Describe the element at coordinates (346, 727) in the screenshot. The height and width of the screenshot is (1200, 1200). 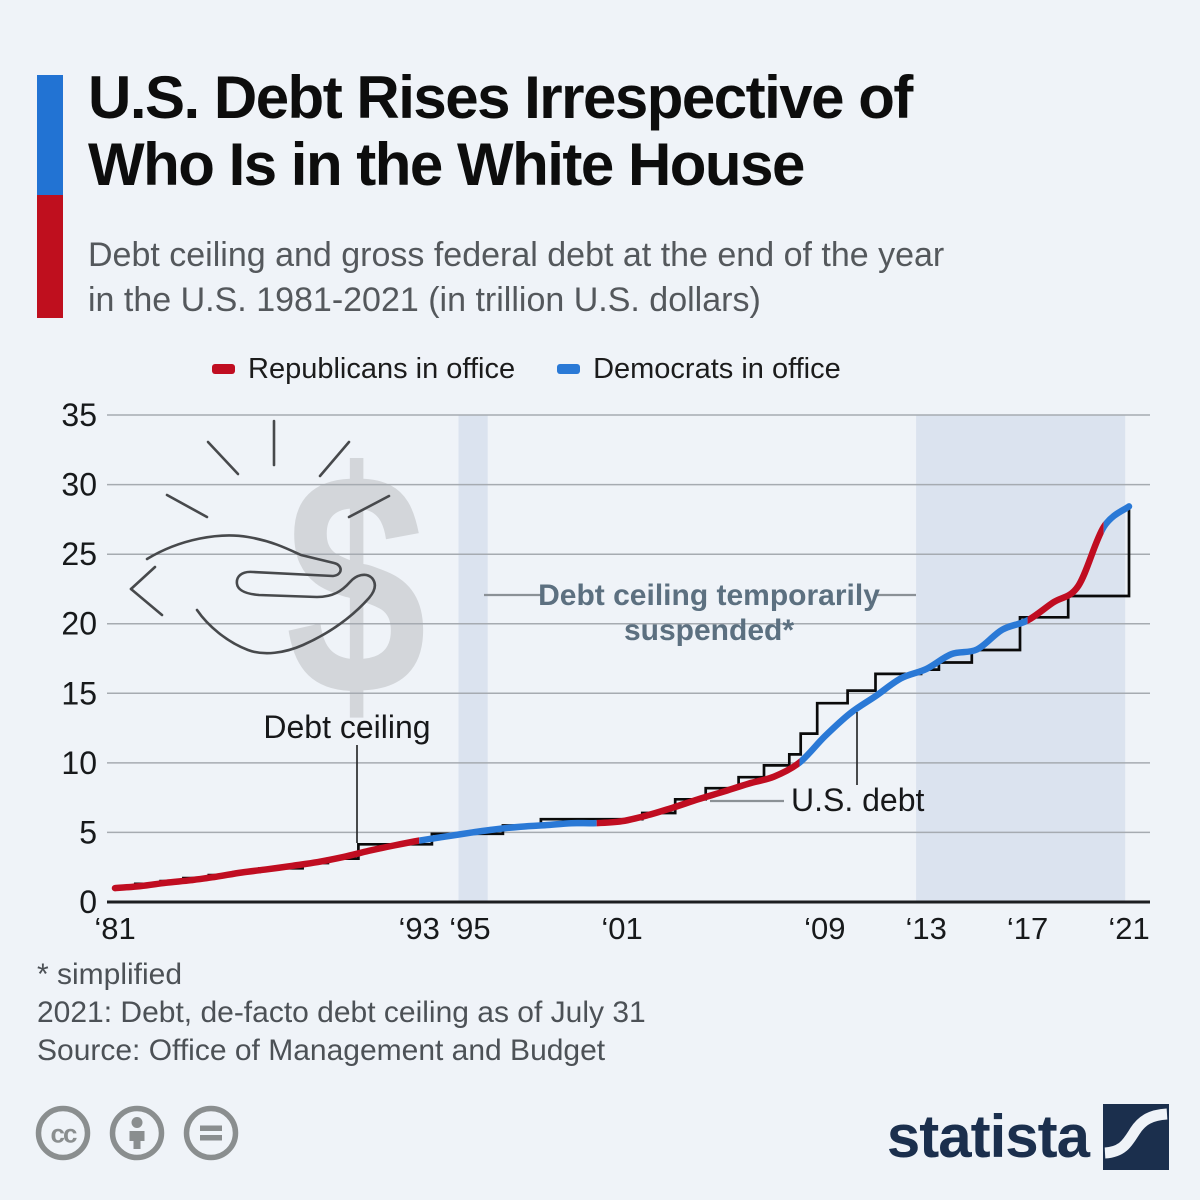
I see `debt-ceiling-annotation: Debt ceiling` at that location.